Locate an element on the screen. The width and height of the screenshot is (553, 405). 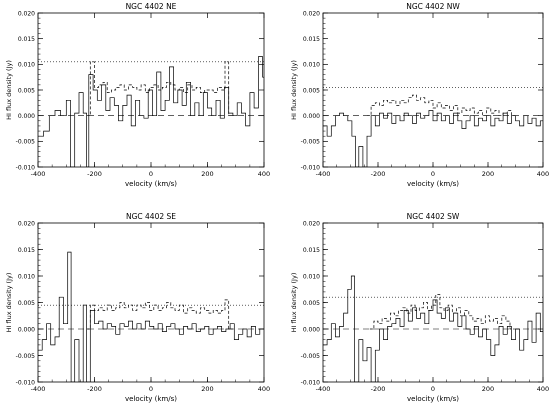
chart-title: NGC 4402 NW is located at coordinates (433, 6).